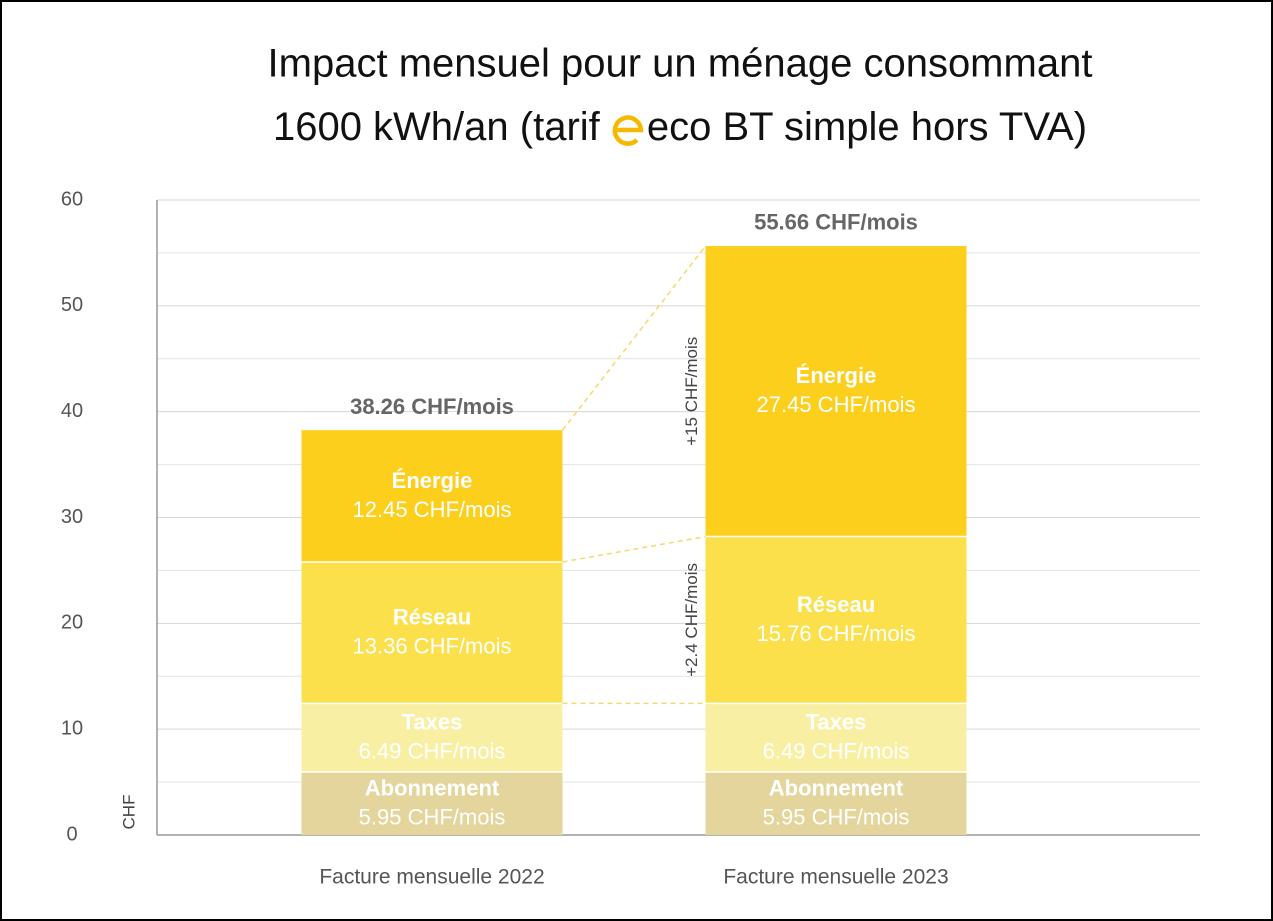  Describe the element at coordinates (72, 623) in the screenshot. I see `y-tick-label: 20` at that location.